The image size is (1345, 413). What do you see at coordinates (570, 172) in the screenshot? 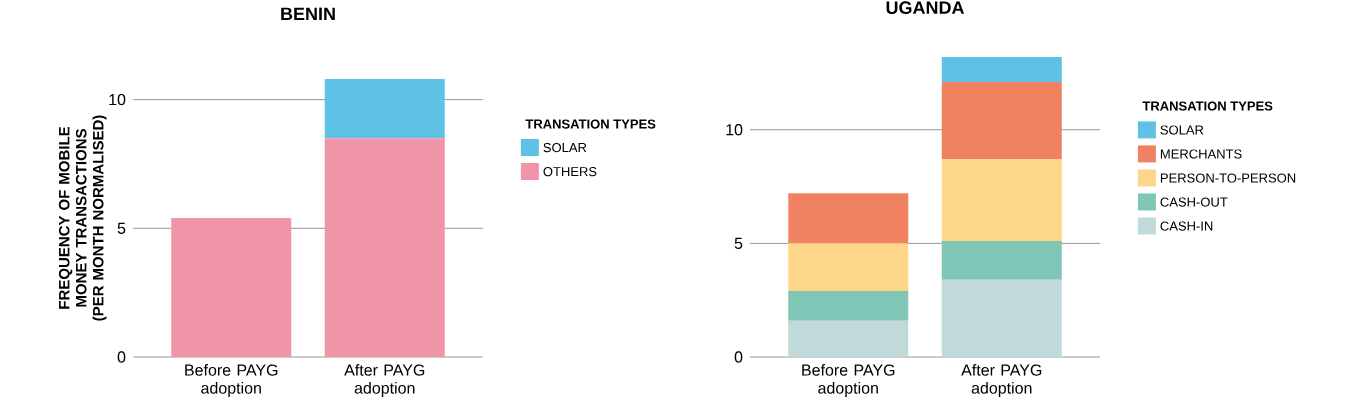
I see `legend-label: OTHERS` at bounding box center [570, 172].